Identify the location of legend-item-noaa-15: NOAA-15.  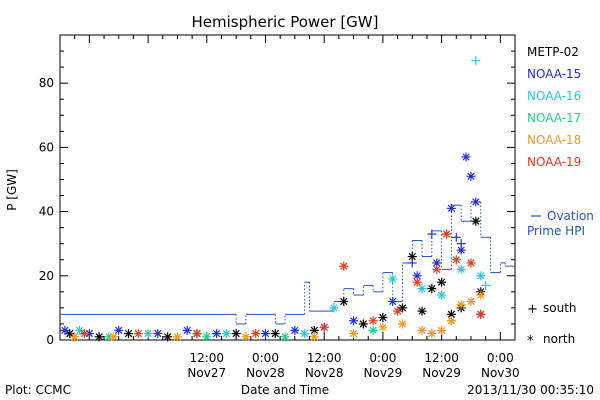
(554, 74).